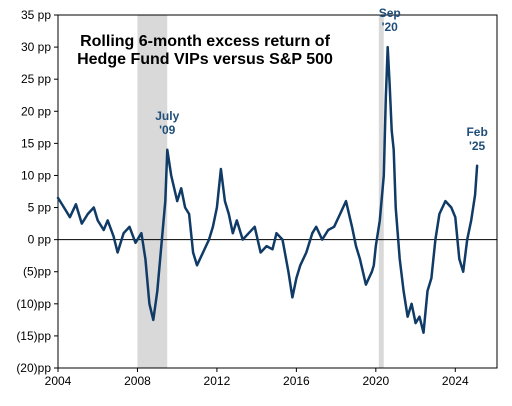  I want to click on x-tick-label: 2024, so click(455, 381).